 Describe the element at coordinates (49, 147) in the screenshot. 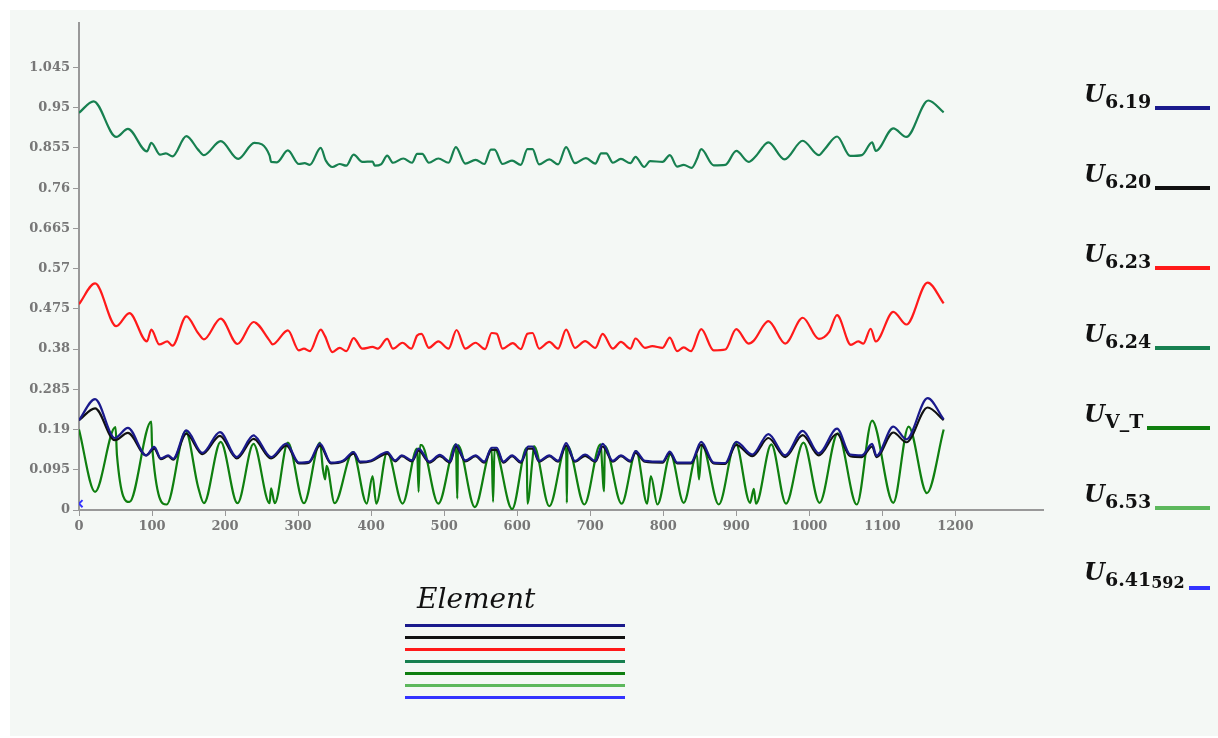

I see `y-tick-label: 0.855` at that location.